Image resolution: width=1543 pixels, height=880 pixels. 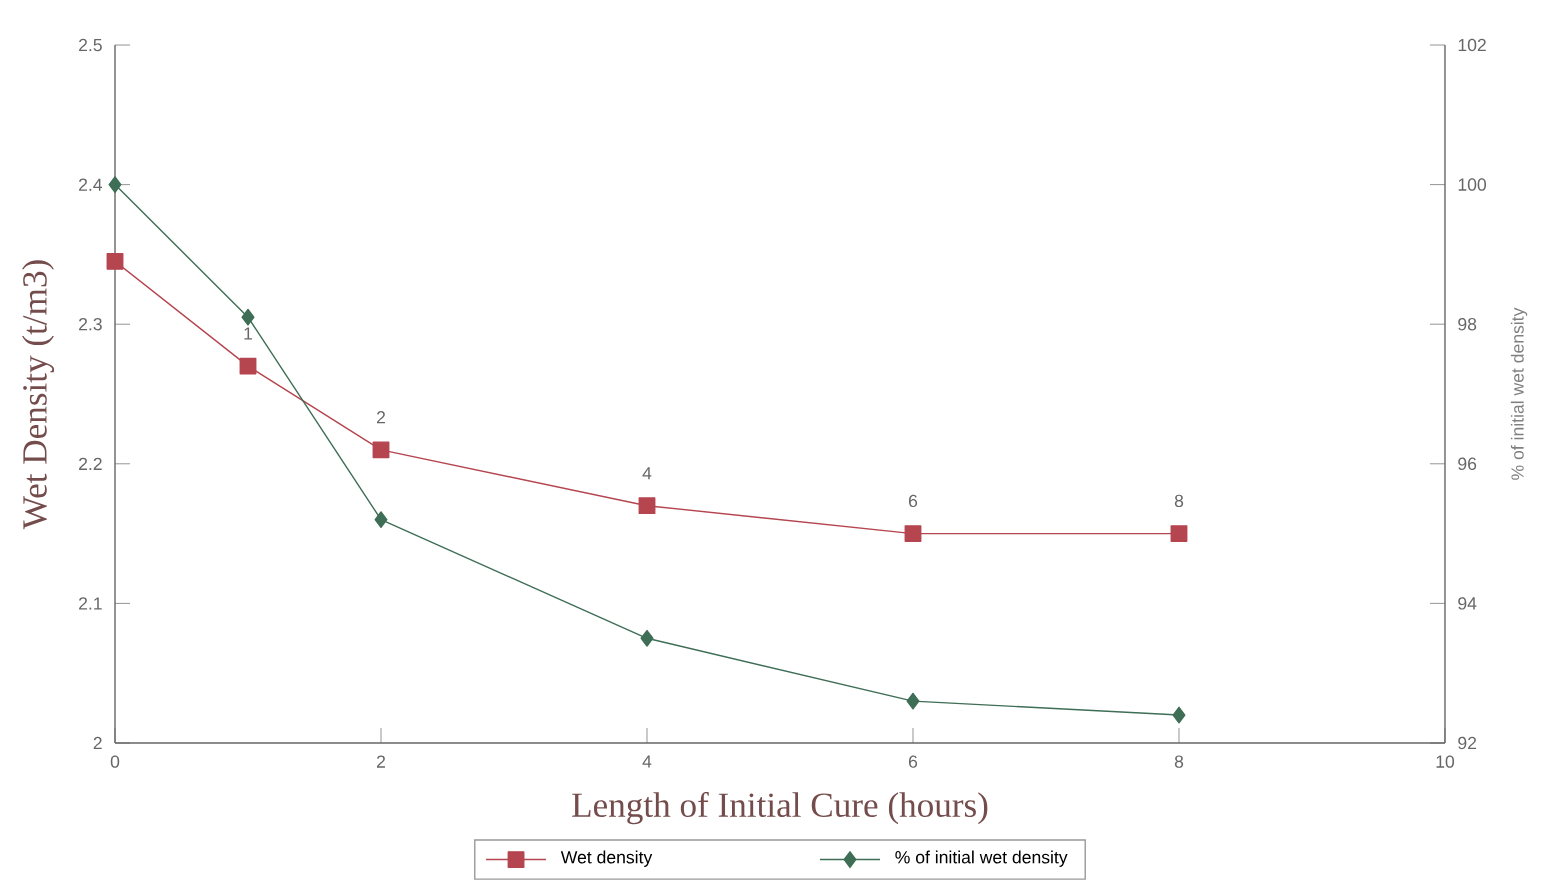 What do you see at coordinates (381, 417) in the screenshot?
I see `annotation: 2` at bounding box center [381, 417].